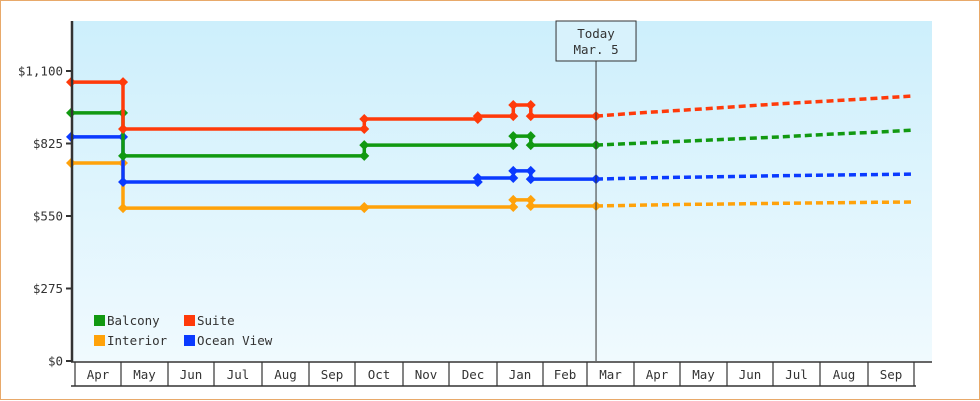  What do you see at coordinates (379, 374) in the screenshot?
I see `x-month-label: Oct` at bounding box center [379, 374].